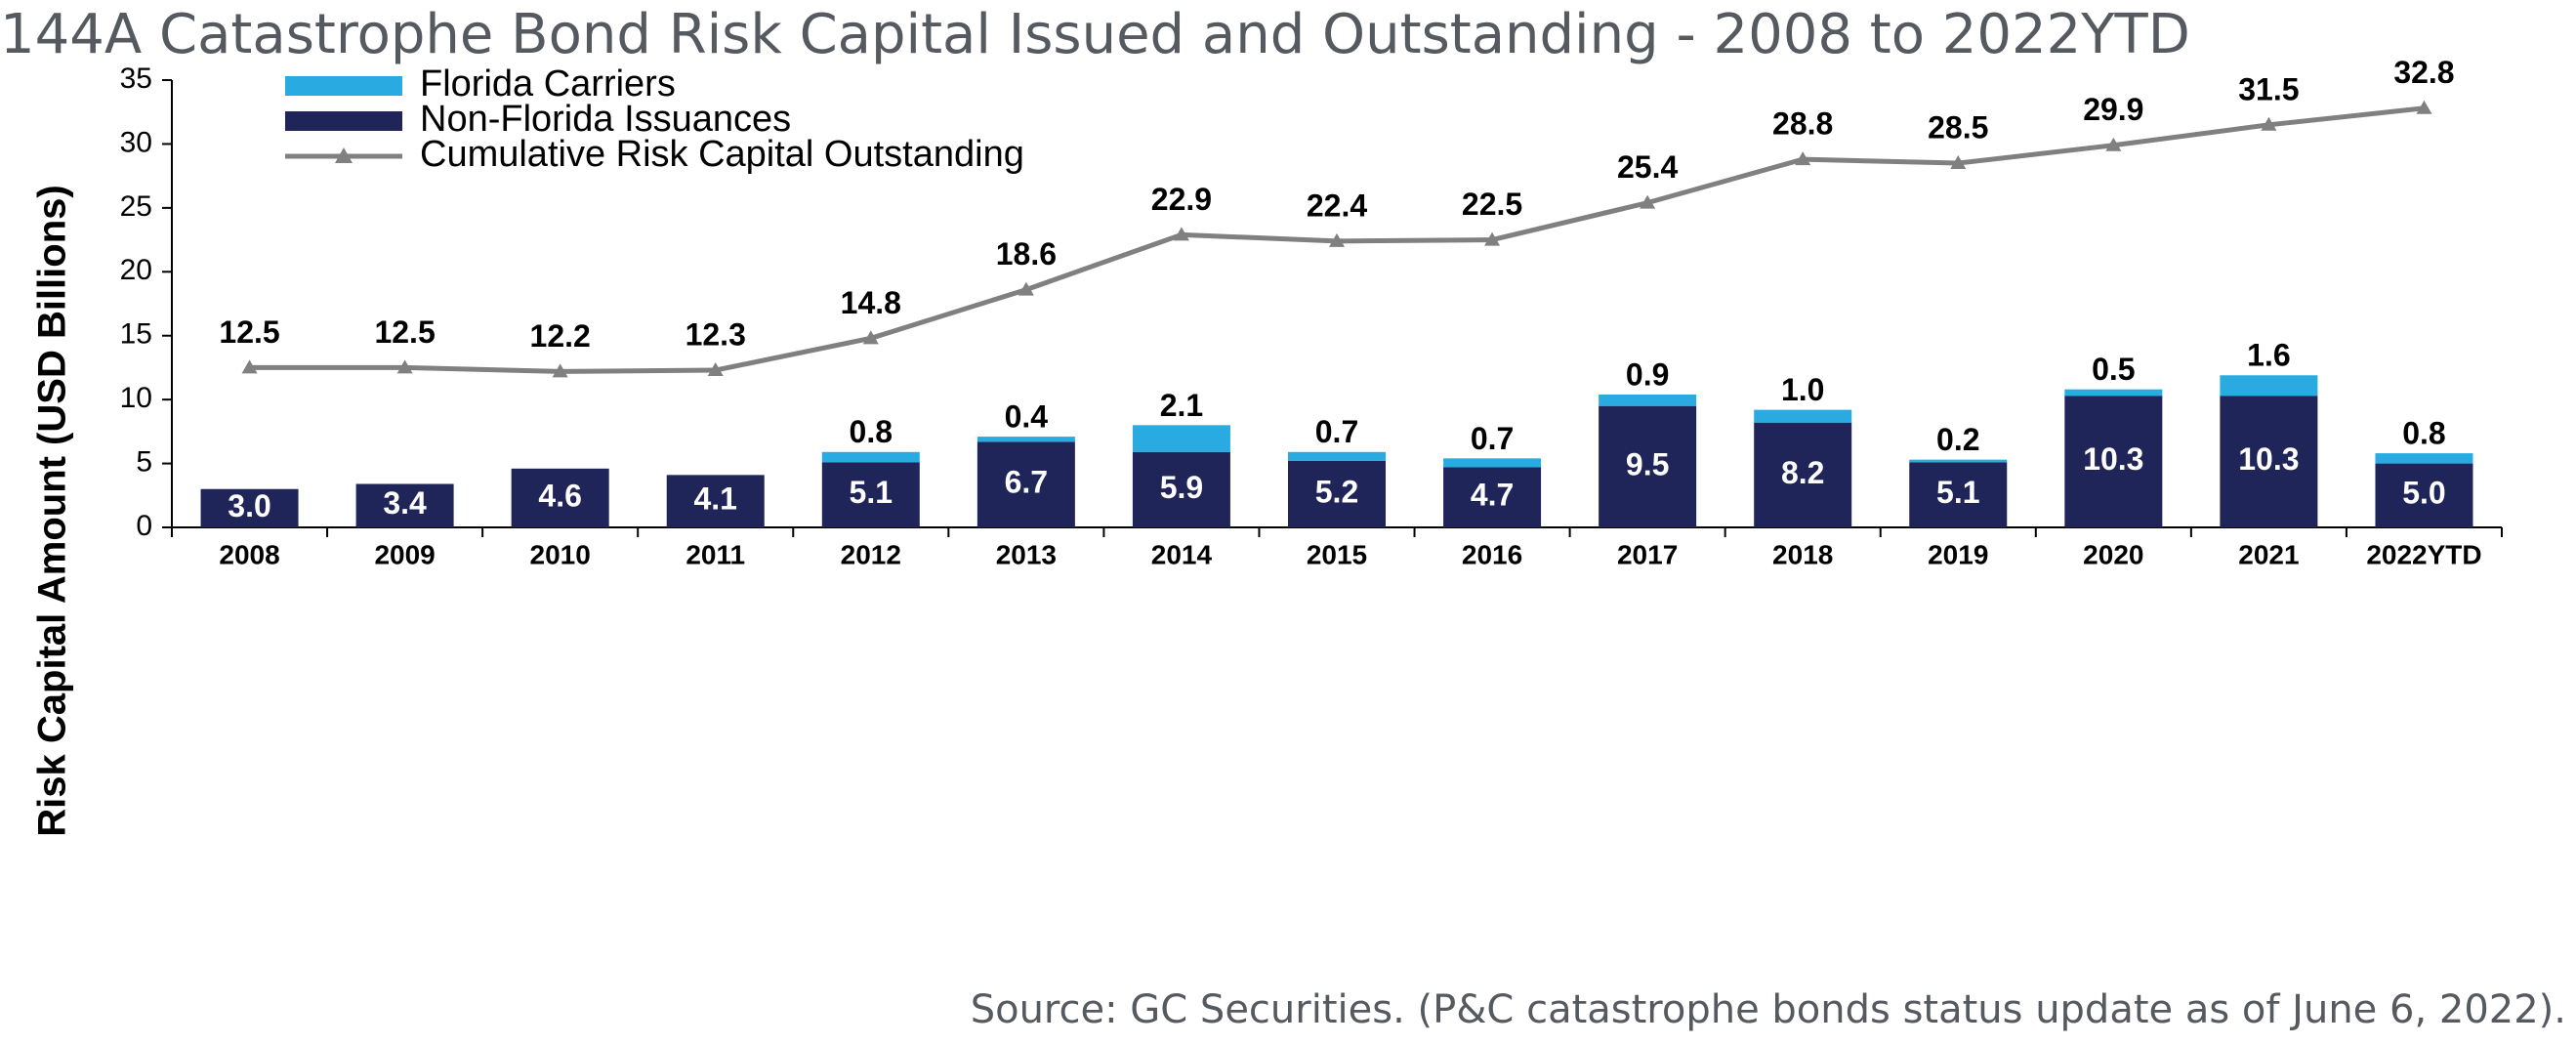  Describe the element at coordinates (560, 336) in the screenshot. I see `cumulative-value-label: 12.2` at that location.